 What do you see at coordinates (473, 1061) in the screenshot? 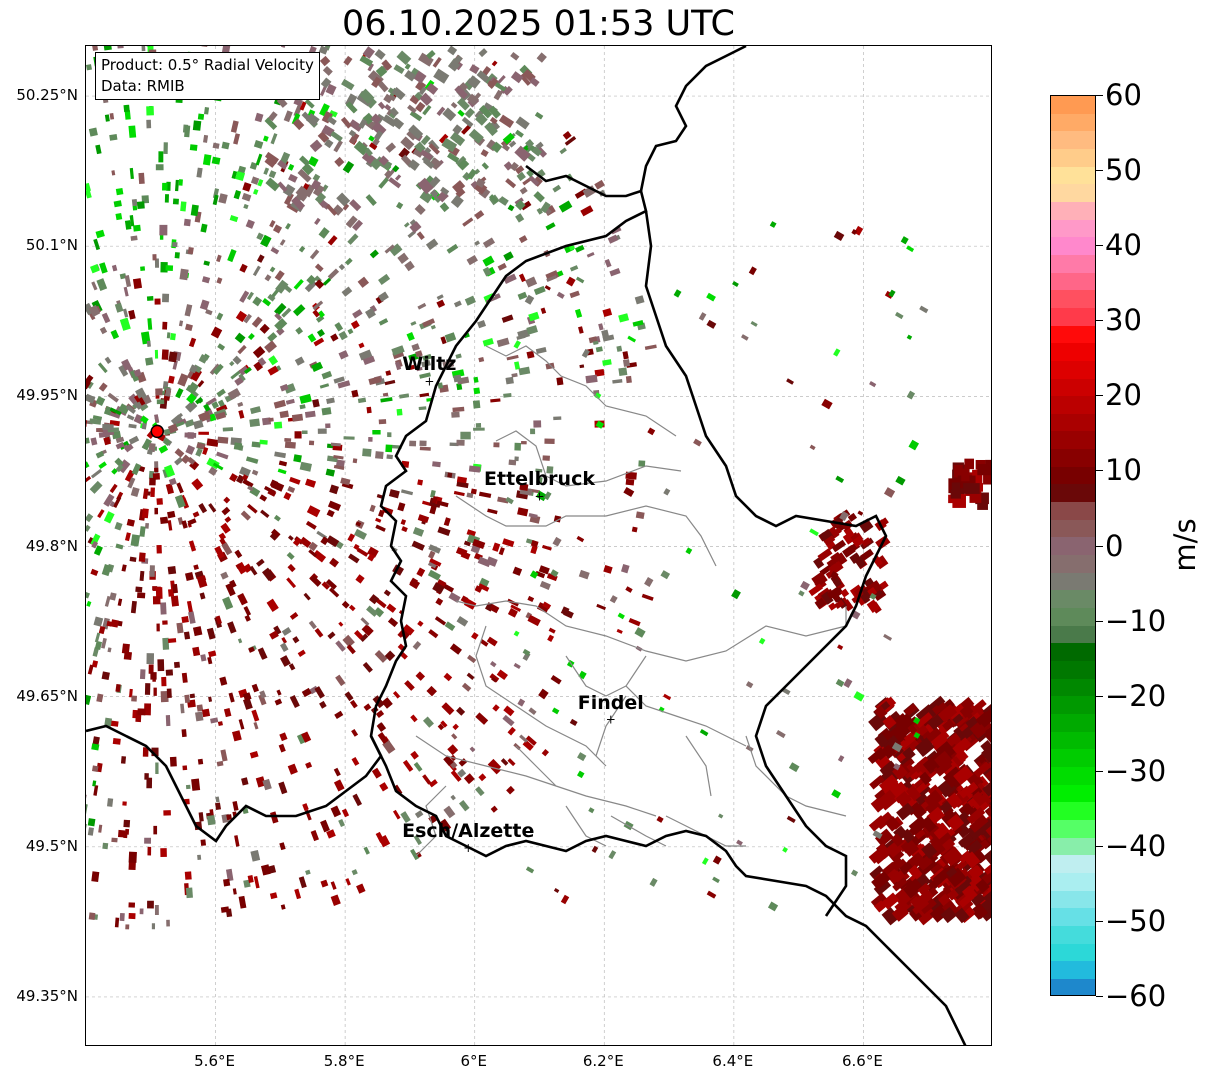
I see `lon-tick-label: 6°E` at bounding box center [473, 1061].